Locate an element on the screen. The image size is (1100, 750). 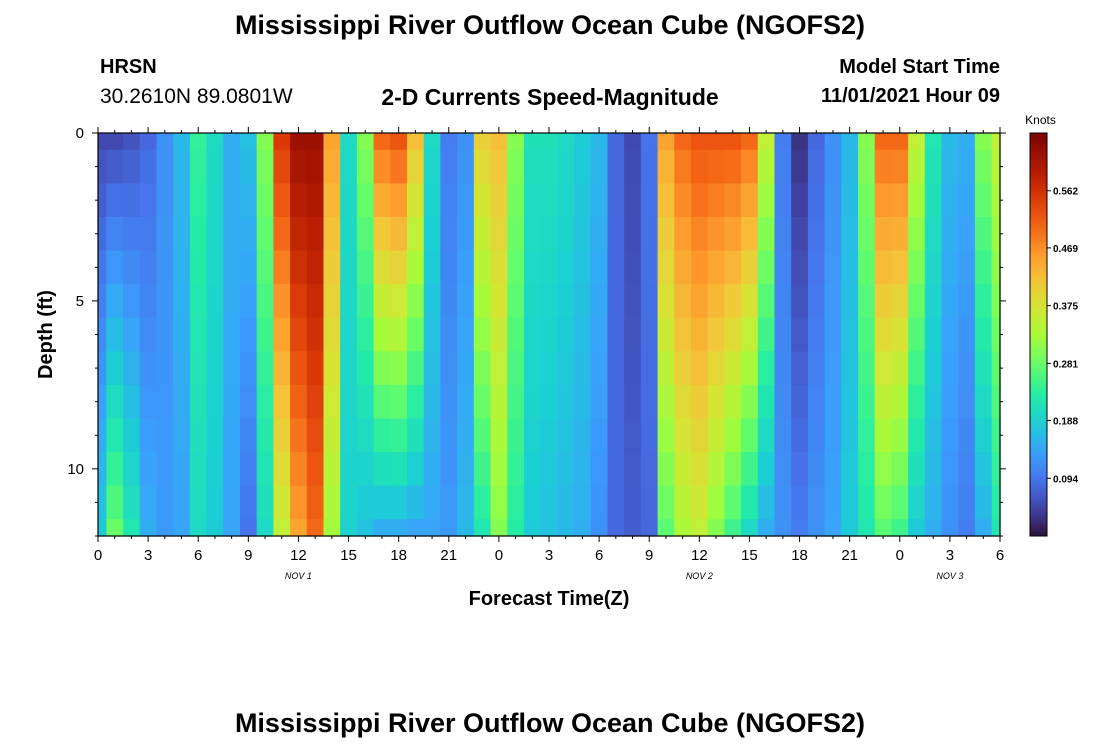
x-tick-label: 21 is located at coordinates (849, 555).